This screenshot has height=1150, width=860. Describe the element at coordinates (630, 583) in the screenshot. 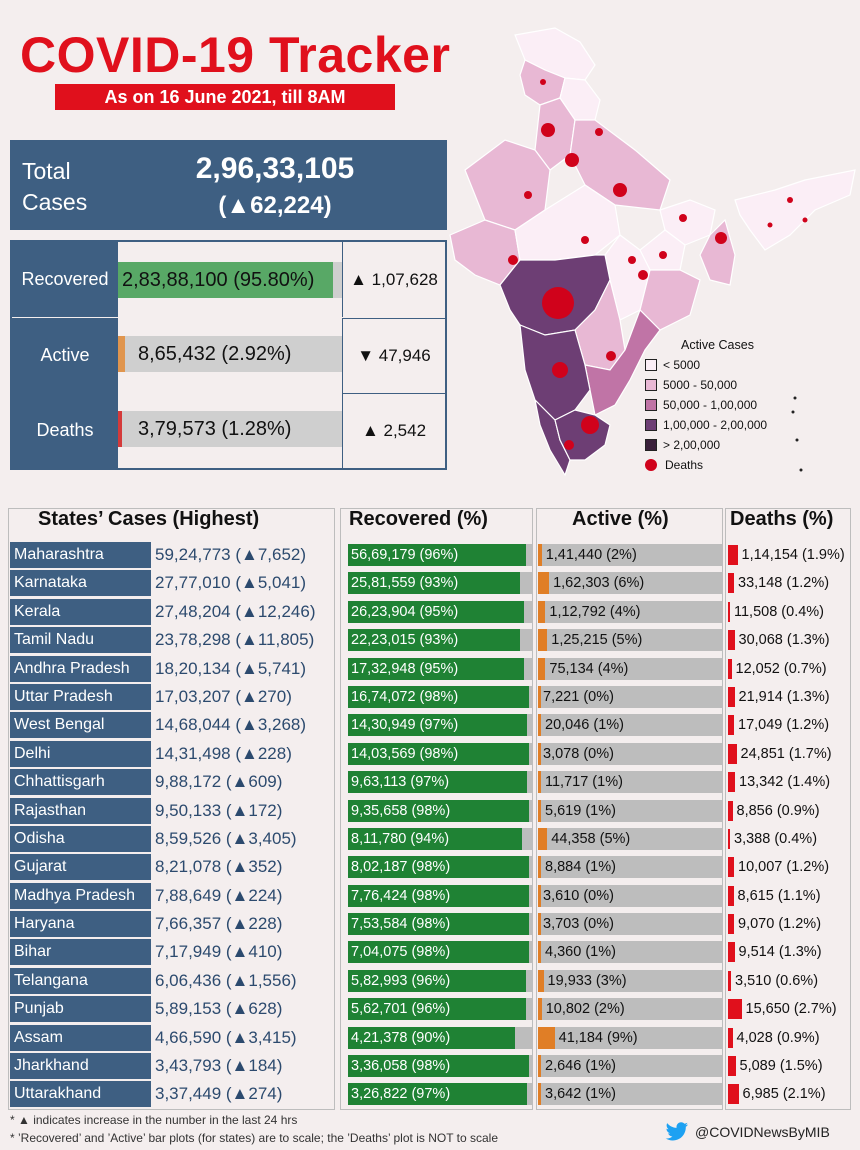

I see `active-bar: 1,62,303 (6%)` at that location.